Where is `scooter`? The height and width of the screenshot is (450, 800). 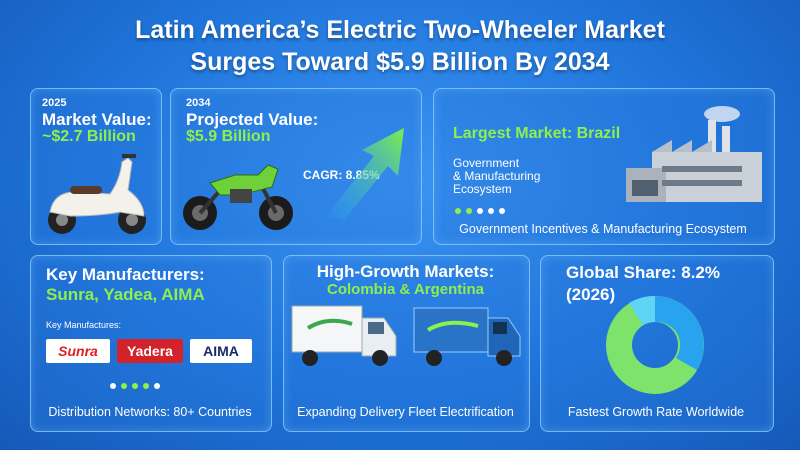 scooter is located at coordinates (97, 194).